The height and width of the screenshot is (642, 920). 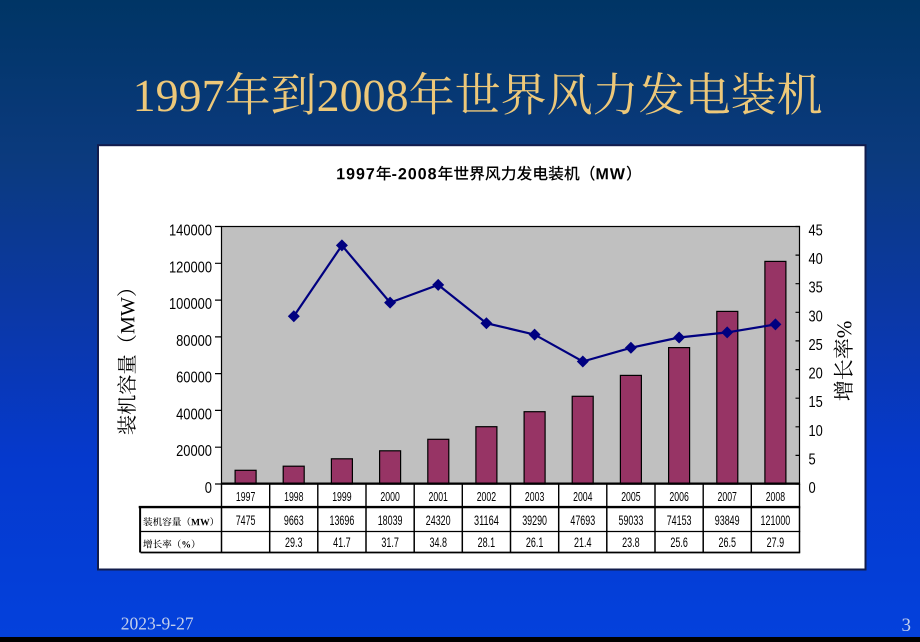 I want to click on svg-text: 60000, so click(x=194, y=378).